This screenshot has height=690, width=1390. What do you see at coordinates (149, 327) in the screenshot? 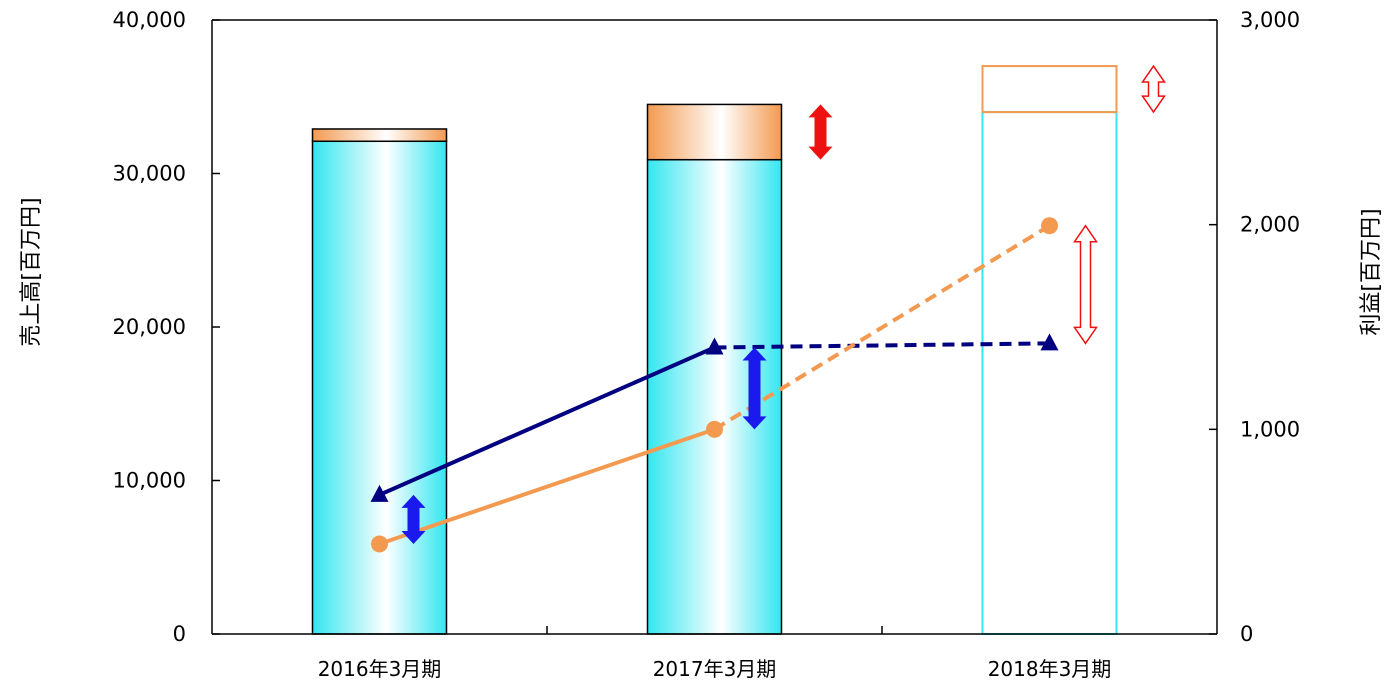
I see `y-tick-label: 20,000` at bounding box center [149, 327].